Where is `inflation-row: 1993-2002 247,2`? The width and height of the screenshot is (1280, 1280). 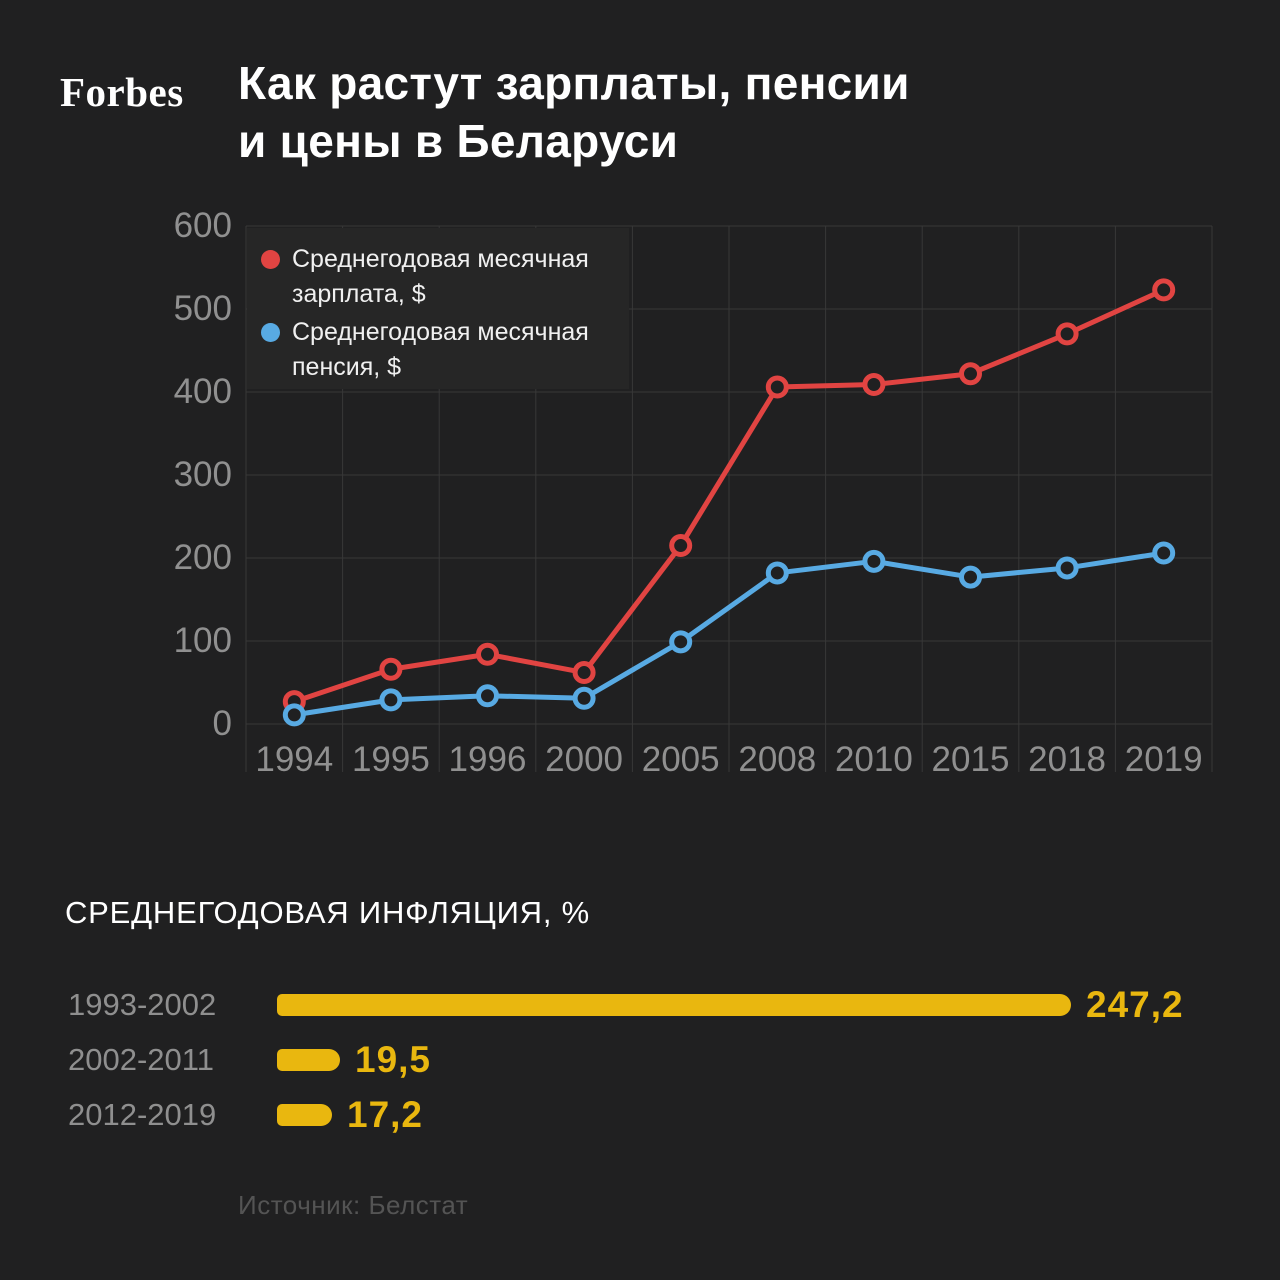
inflation-row: 1993-2002 247,2 is located at coordinates (640, 1004).